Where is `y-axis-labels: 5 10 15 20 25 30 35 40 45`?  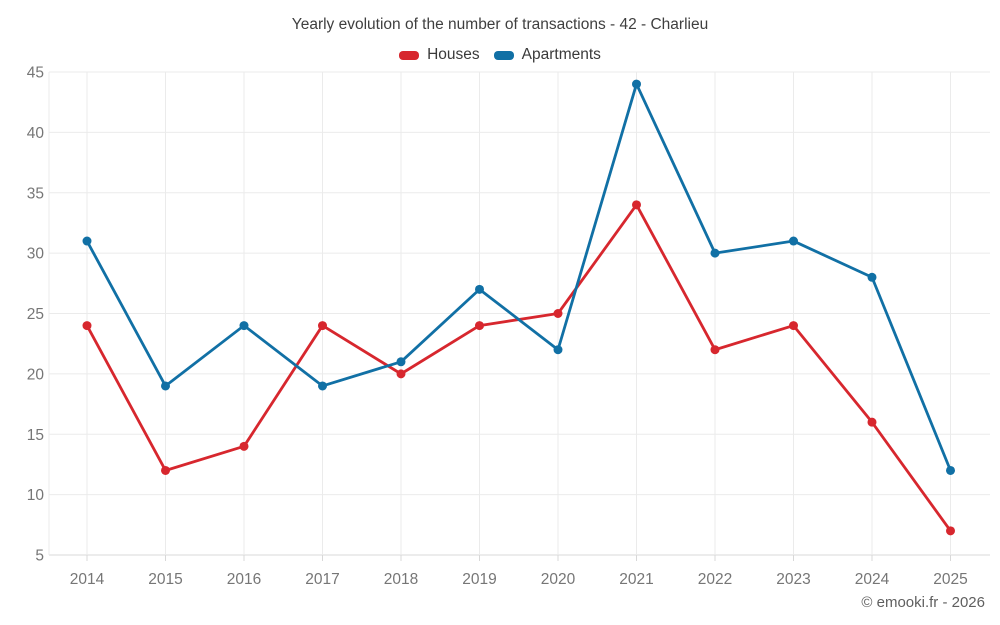 y-axis-labels: 5 10 15 20 25 30 35 40 45 is located at coordinates (36, 315).